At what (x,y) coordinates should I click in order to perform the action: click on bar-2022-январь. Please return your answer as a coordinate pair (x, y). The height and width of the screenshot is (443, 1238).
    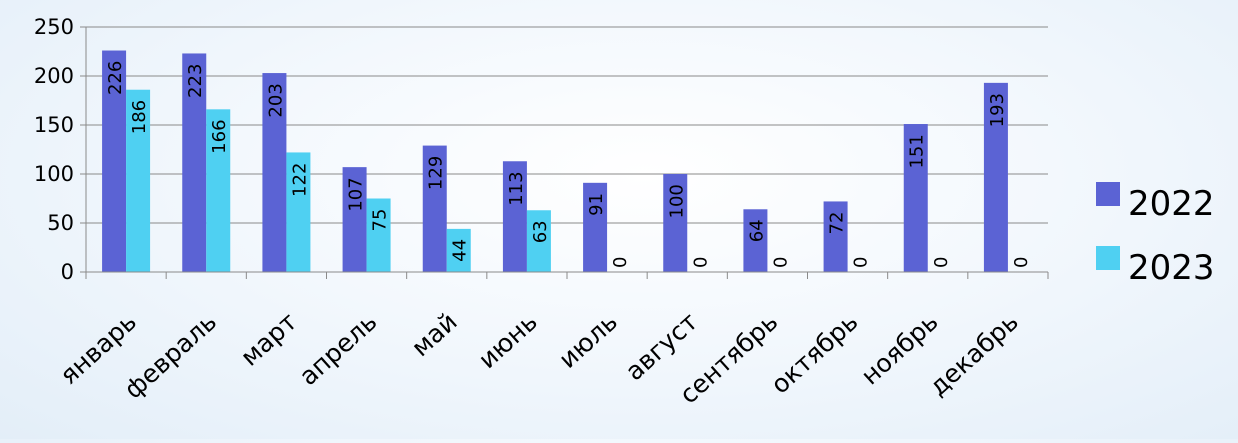
    Looking at the image, I should click on (114, 161).